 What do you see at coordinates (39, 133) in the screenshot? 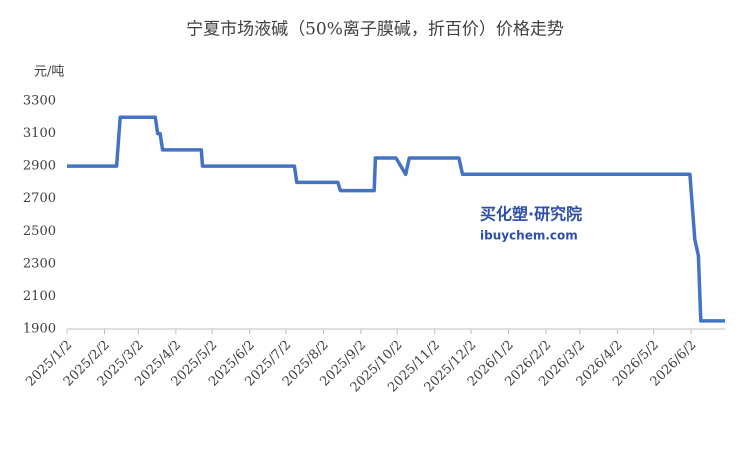
I see `y-tick-label: 3100` at bounding box center [39, 133].